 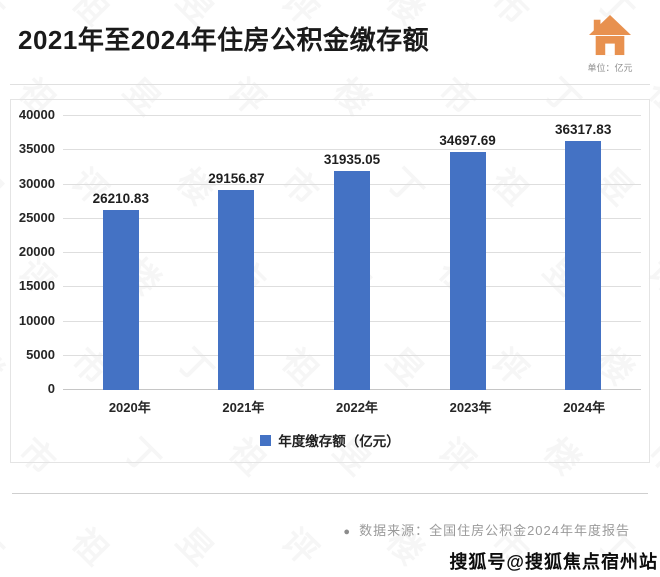 I want to click on x-tick-label: 2021年, so click(x=243, y=407).